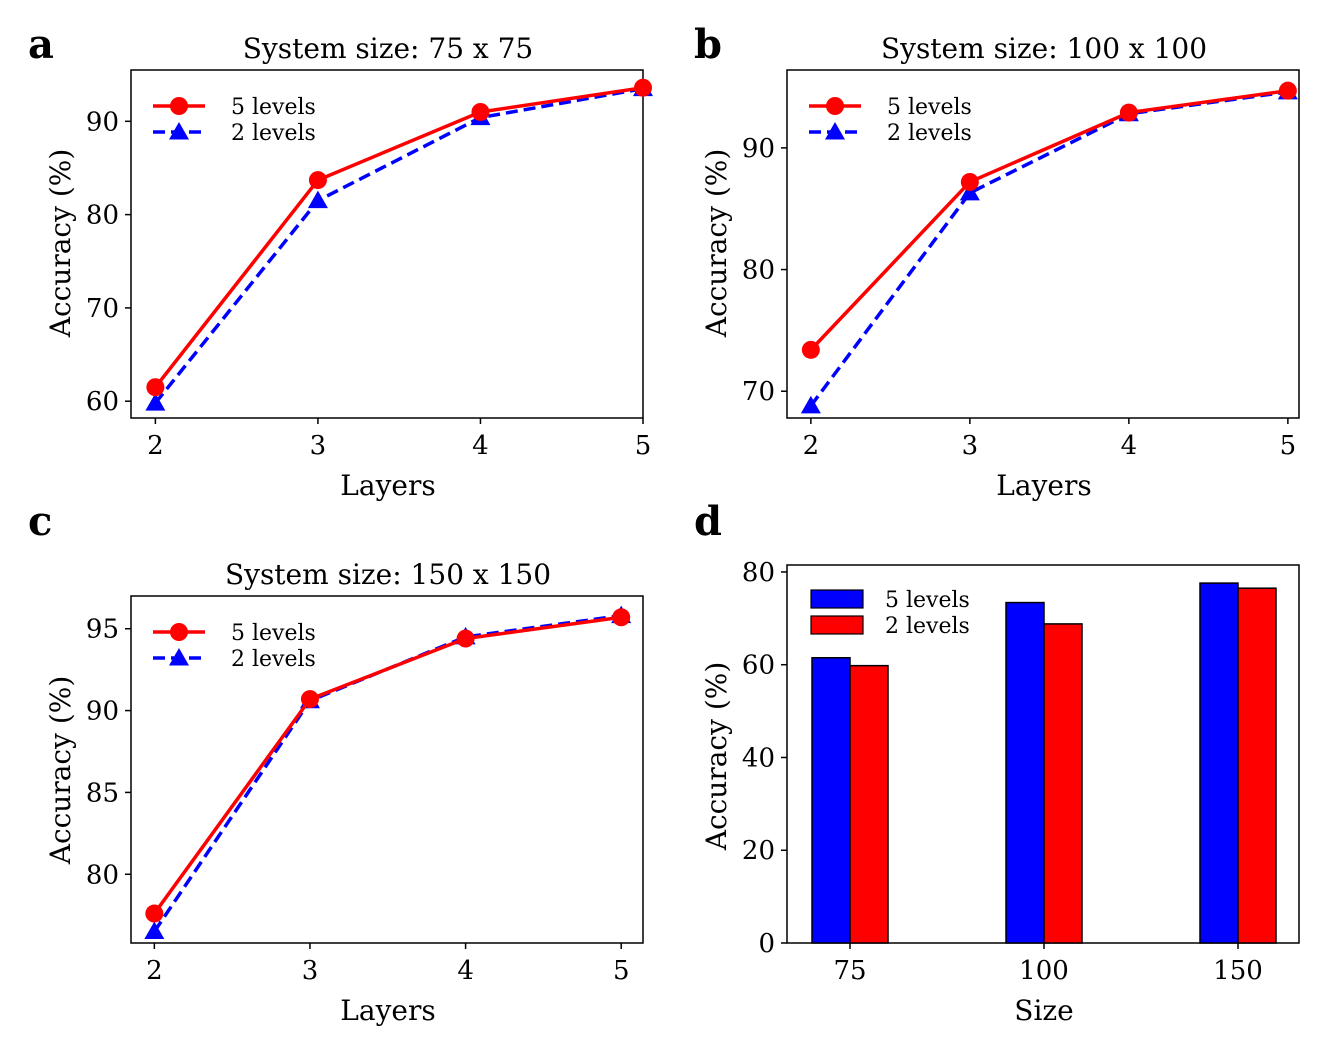  Describe the element at coordinates (102, 630) in the screenshot. I see `y-tick-label: 95` at that location.